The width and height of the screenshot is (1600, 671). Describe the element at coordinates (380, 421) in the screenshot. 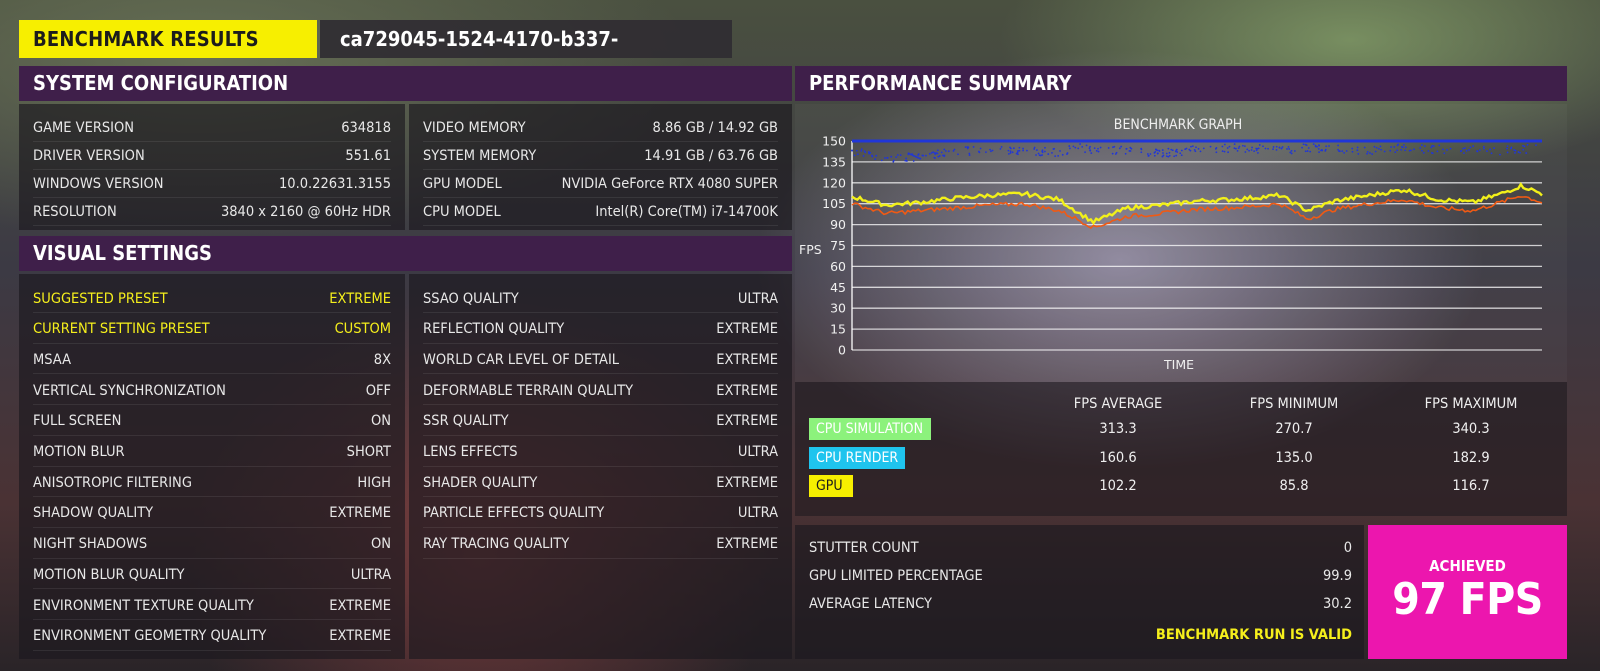

I see `setting-value: ON` at that location.